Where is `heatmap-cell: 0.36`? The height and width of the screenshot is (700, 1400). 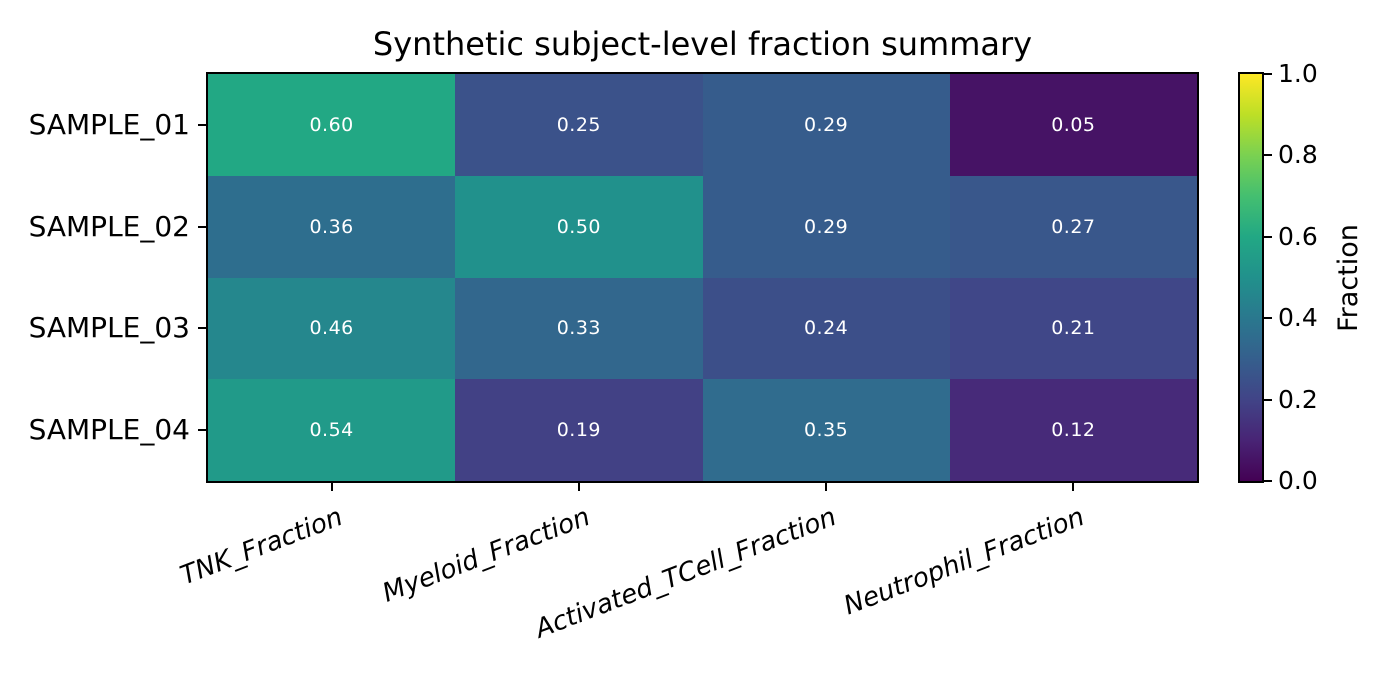
heatmap-cell: 0.36 is located at coordinates (332, 226).